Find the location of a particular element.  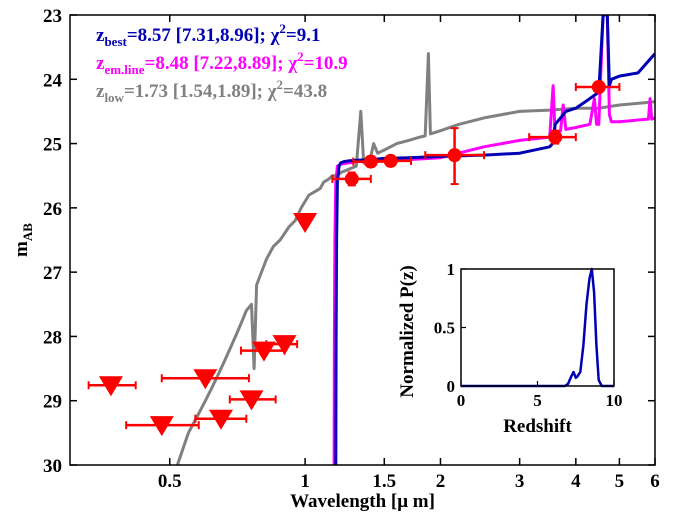

inset-x-tick-label: 10 is located at coordinates (614, 400).